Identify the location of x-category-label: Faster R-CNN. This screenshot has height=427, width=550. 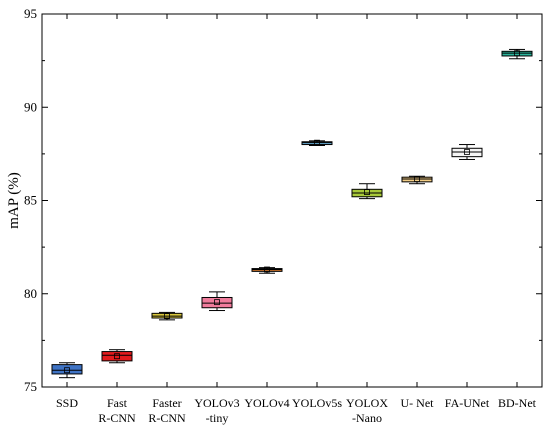
(167, 410).